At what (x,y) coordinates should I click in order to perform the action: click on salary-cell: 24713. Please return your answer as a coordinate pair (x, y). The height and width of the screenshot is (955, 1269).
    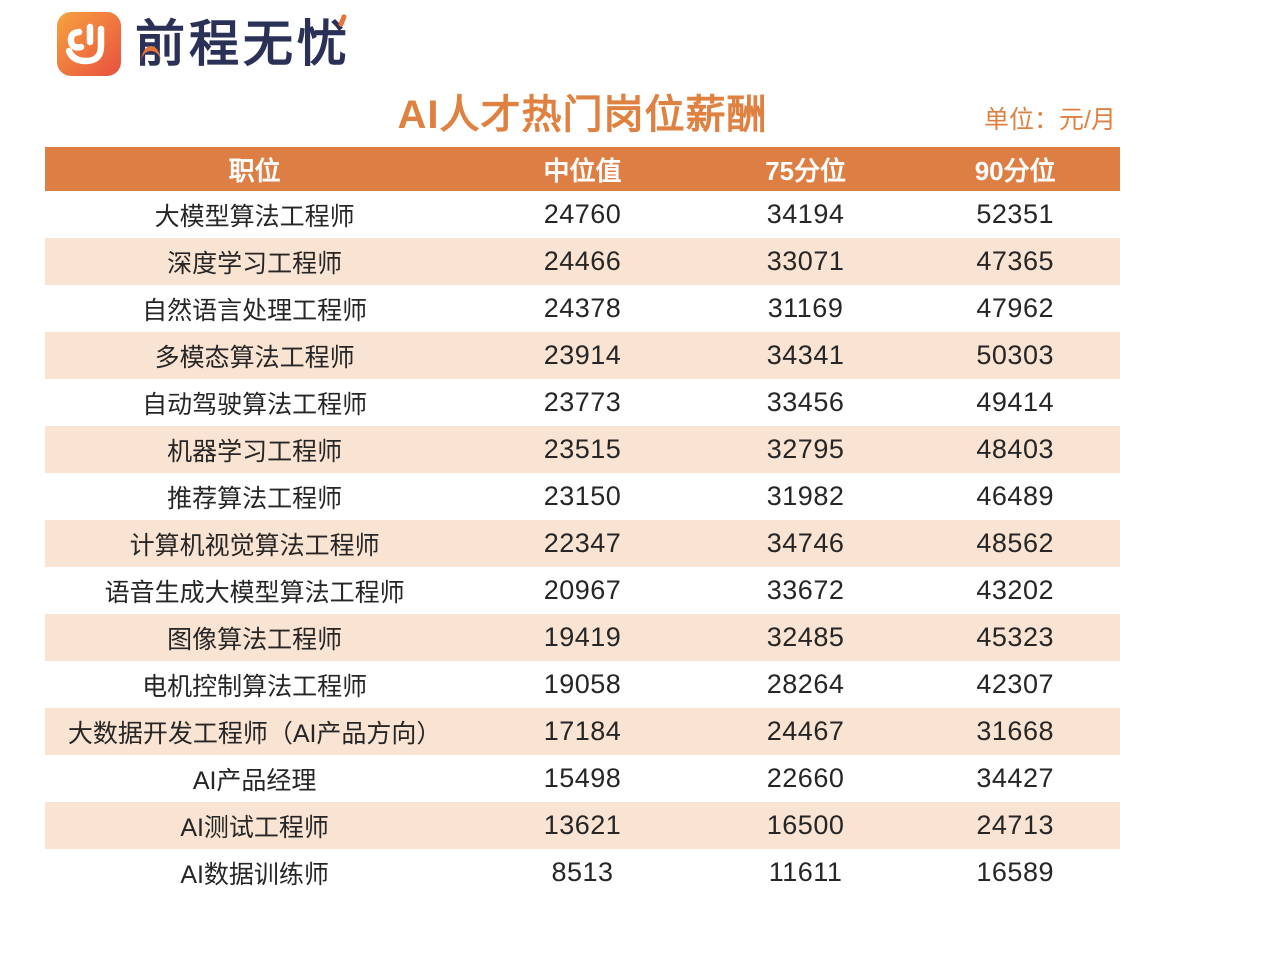
    Looking at the image, I should click on (1015, 825).